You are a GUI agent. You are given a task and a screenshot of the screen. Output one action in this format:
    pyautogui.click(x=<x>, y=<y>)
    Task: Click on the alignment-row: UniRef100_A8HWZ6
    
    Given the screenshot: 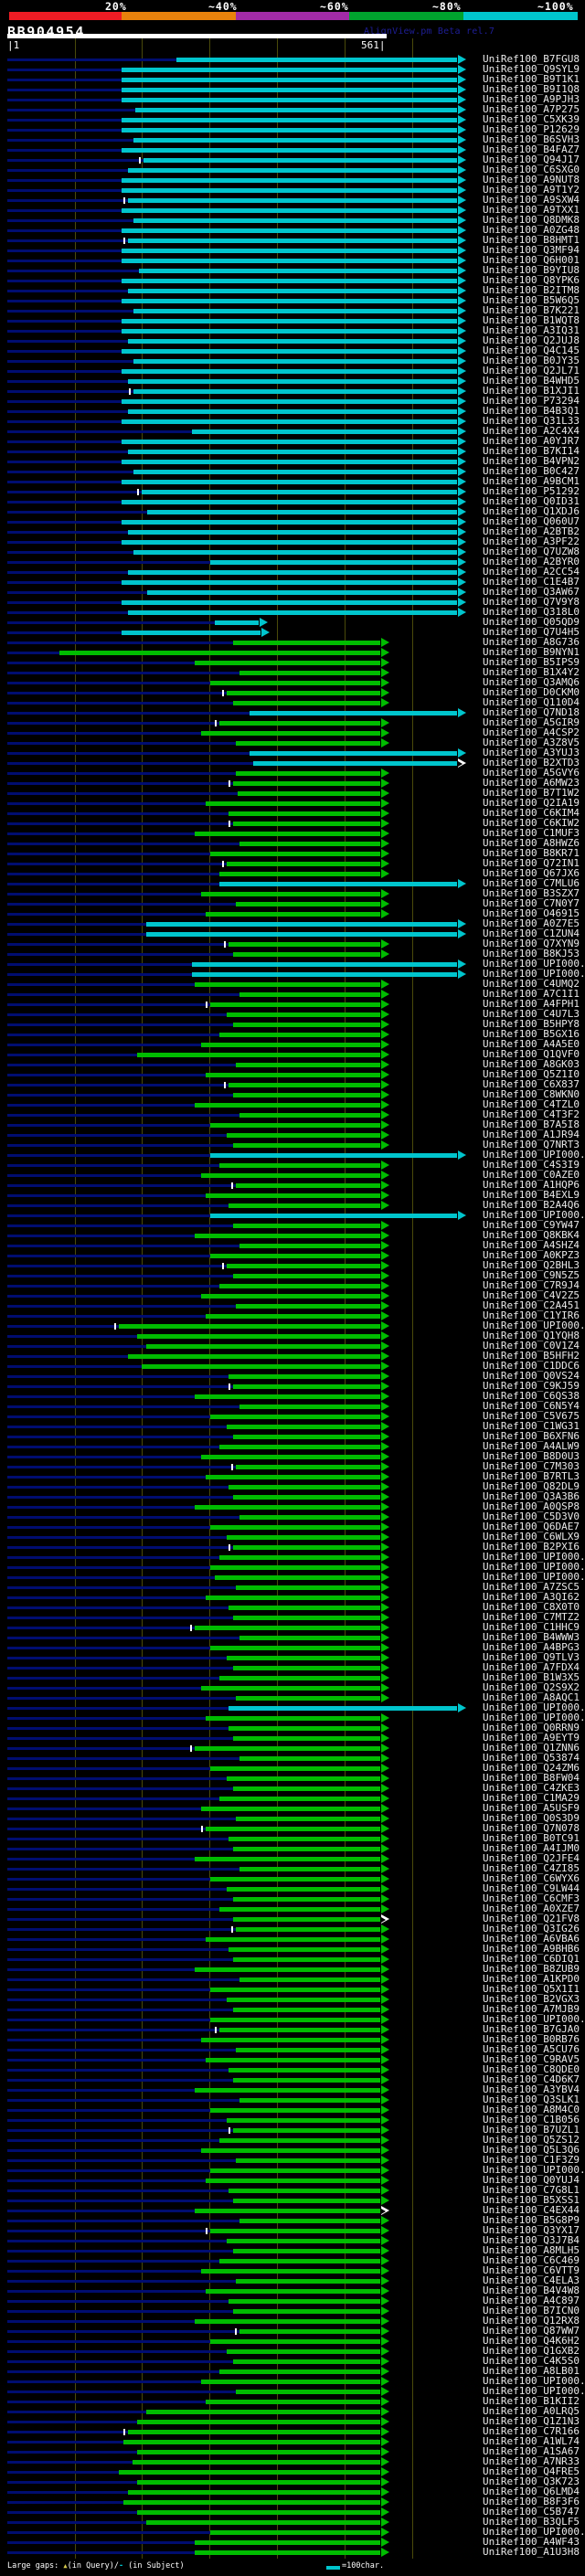 What is the action you would take?
    pyautogui.click(x=293, y=843)
    